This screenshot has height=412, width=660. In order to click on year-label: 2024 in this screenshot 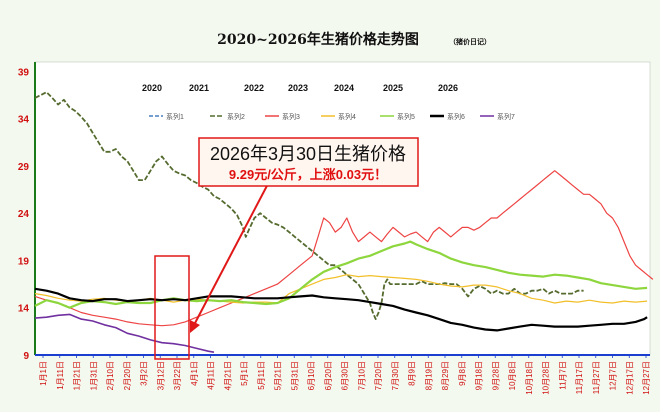, I will do `click(344, 88)`.